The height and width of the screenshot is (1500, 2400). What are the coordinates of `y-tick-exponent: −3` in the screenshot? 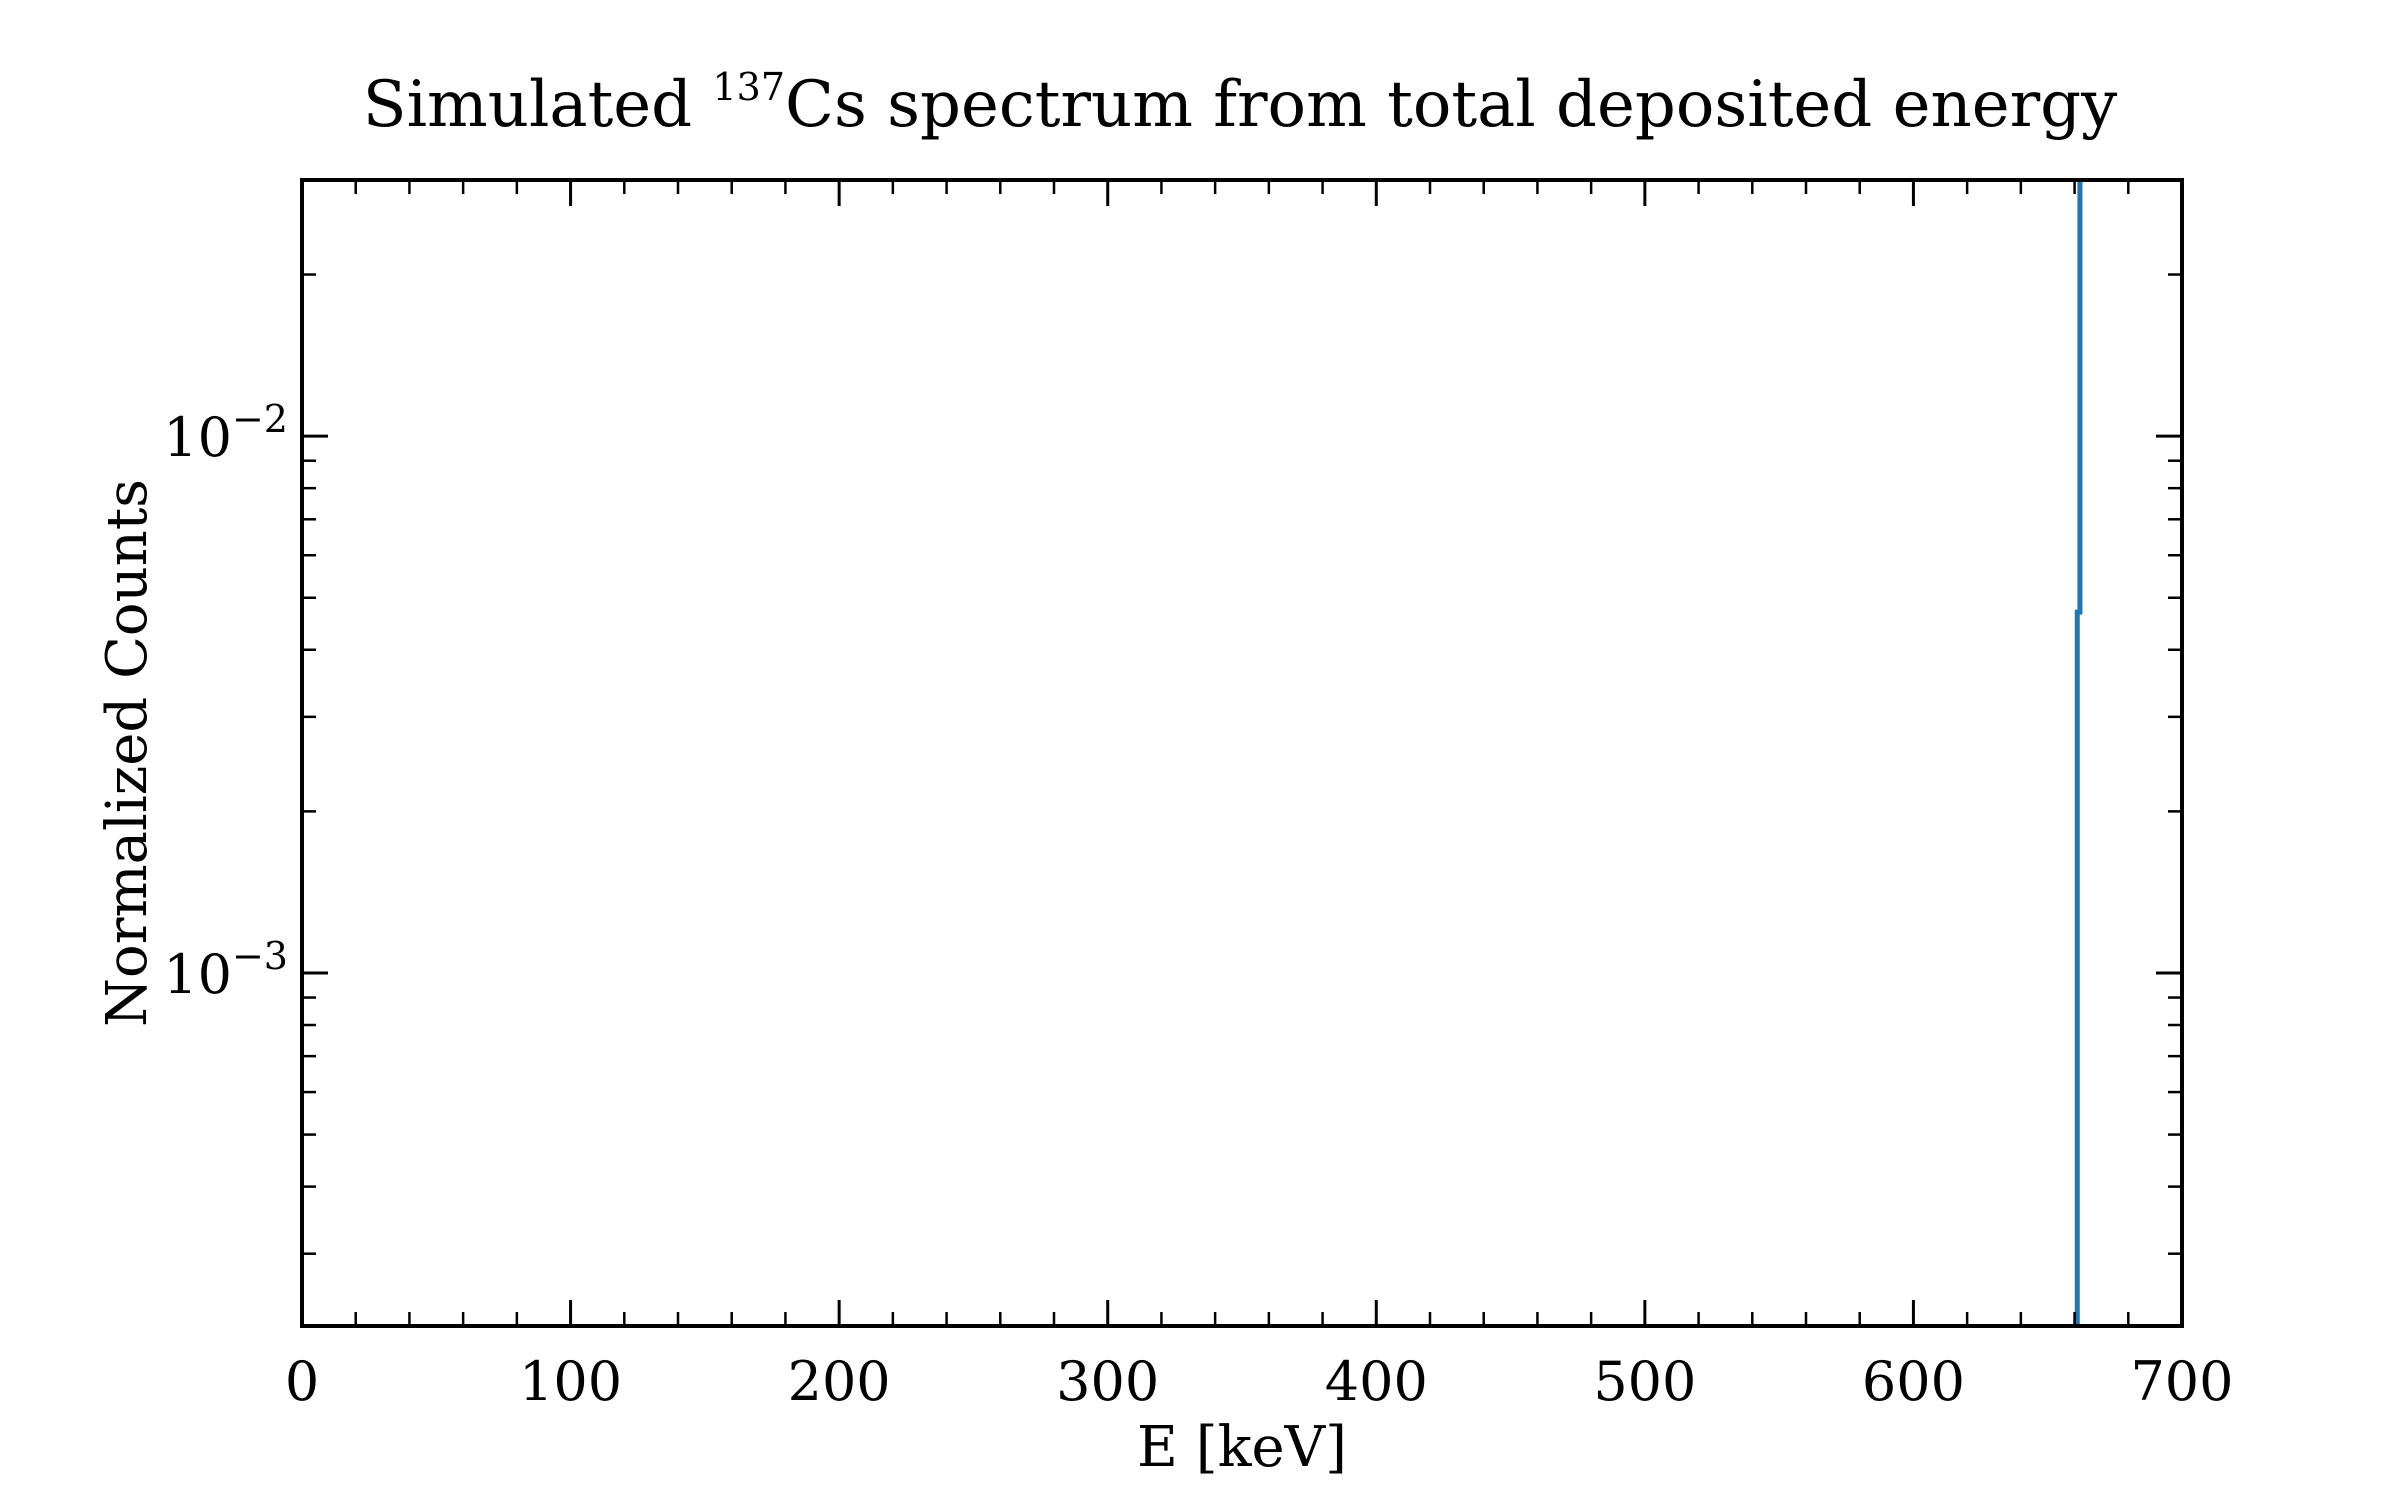 It's located at (260, 956).